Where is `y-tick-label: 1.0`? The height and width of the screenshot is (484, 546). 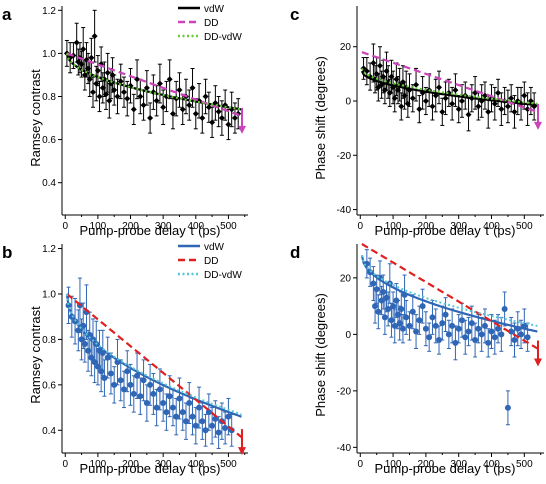
y-tick-label: 1.0 is located at coordinates (49, 54).